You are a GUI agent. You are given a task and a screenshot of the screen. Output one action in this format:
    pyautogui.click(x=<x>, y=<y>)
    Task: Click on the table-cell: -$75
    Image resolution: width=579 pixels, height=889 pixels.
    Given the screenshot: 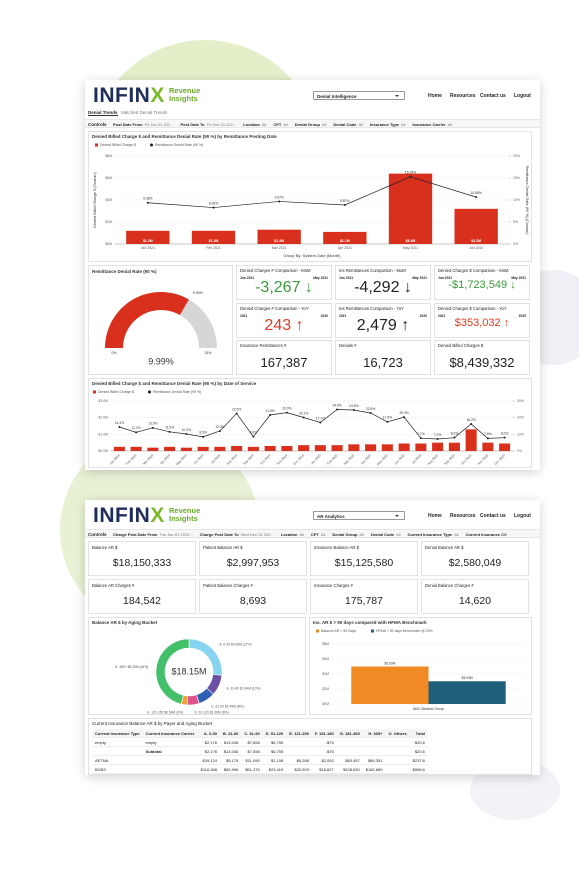 What is the action you would take?
    pyautogui.click(x=324, y=742)
    